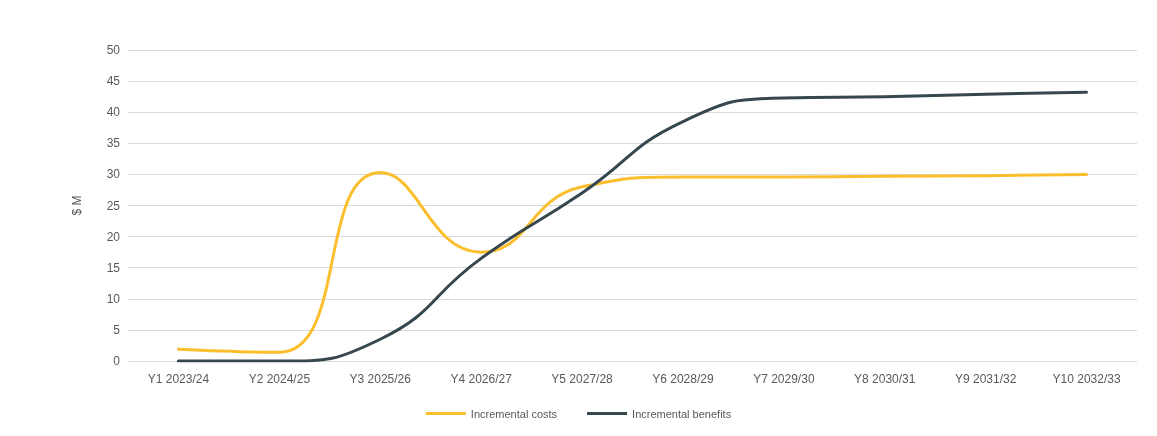  What do you see at coordinates (683, 379) in the screenshot?
I see `x-tick-label: Y6 2028/29` at bounding box center [683, 379].